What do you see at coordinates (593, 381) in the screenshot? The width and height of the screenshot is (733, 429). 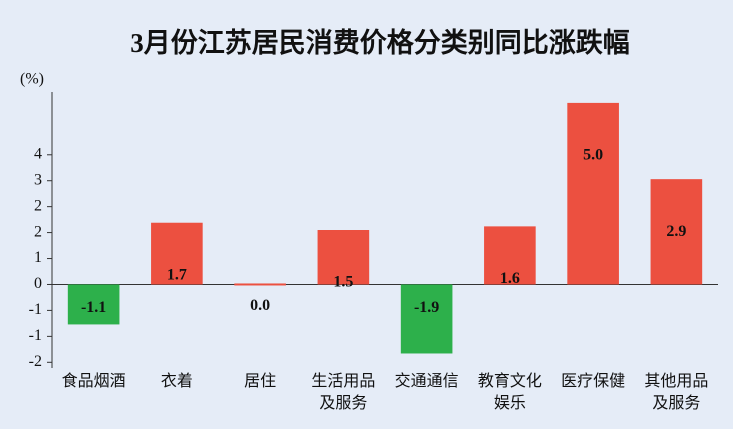 I see `x-tick-label: 医疗保健` at bounding box center [593, 381].